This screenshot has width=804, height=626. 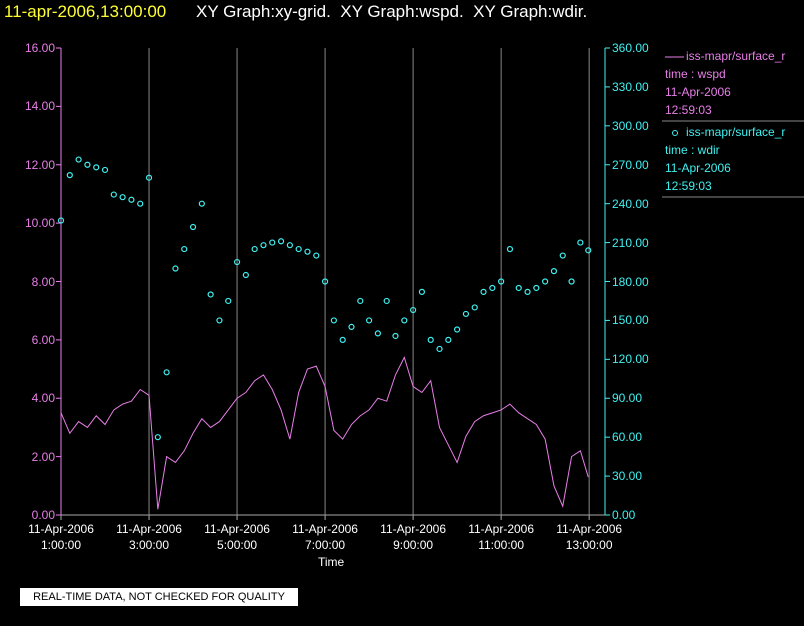 I want to click on y2-tick-label: 90.00, so click(x=627, y=398).